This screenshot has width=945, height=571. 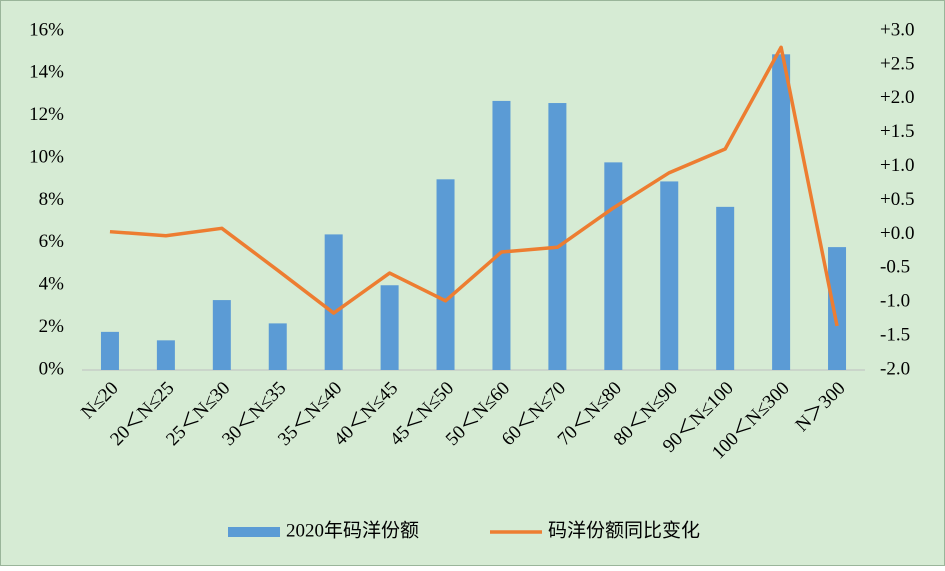 I want to click on y2-tick-label: +0.0, so click(x=897, y=233).